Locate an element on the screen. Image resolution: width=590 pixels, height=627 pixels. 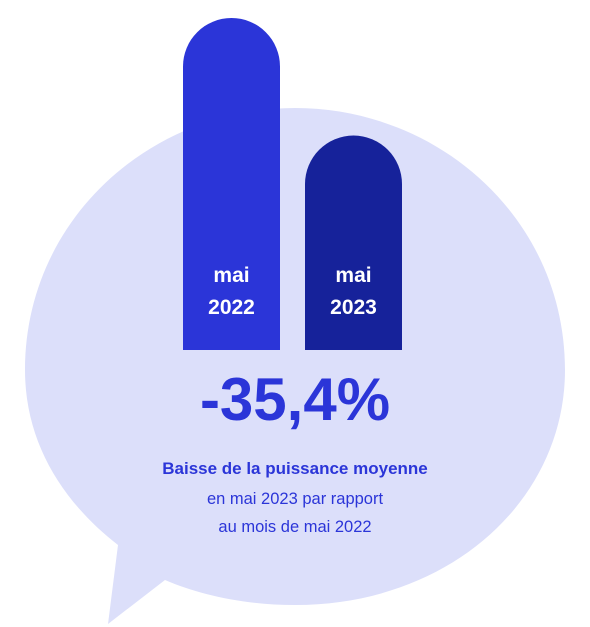
bar-mai-2022 is located at coordinates (231, 183).